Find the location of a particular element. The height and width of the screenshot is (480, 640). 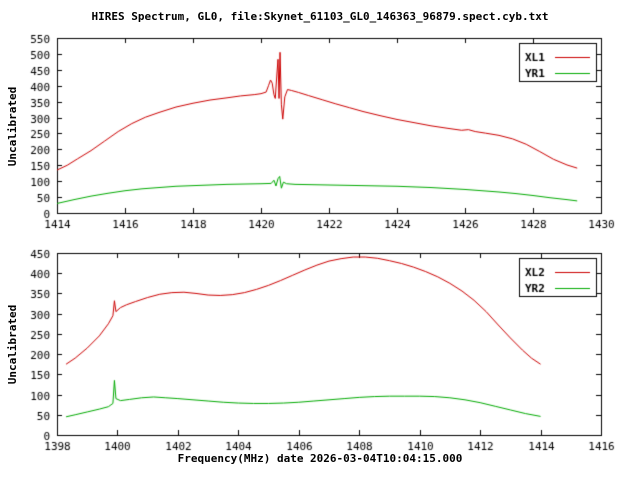

ylabel-text-bottom: Uncalibrated is located at coordinates (13, 344).